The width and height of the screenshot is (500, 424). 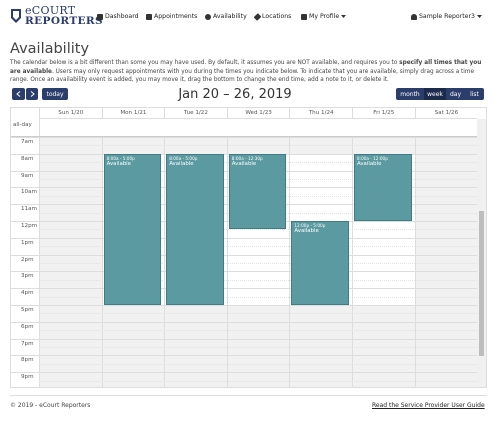 What do you see at coordinates (277, 16) in the screenshot?
I see `nav-label: Locations` at bounding box center [277, 16].